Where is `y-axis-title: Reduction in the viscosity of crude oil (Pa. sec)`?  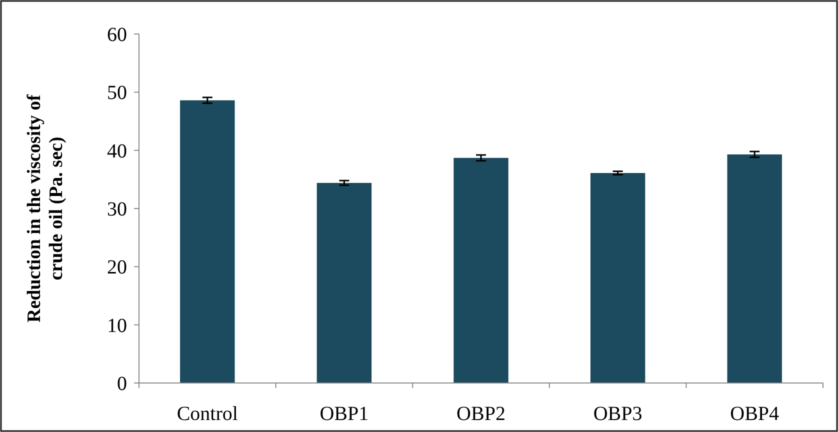
y-axis-title: Reduction in the viscosity of crude oil (Pa. sec) is located at coordinates (45, 208).